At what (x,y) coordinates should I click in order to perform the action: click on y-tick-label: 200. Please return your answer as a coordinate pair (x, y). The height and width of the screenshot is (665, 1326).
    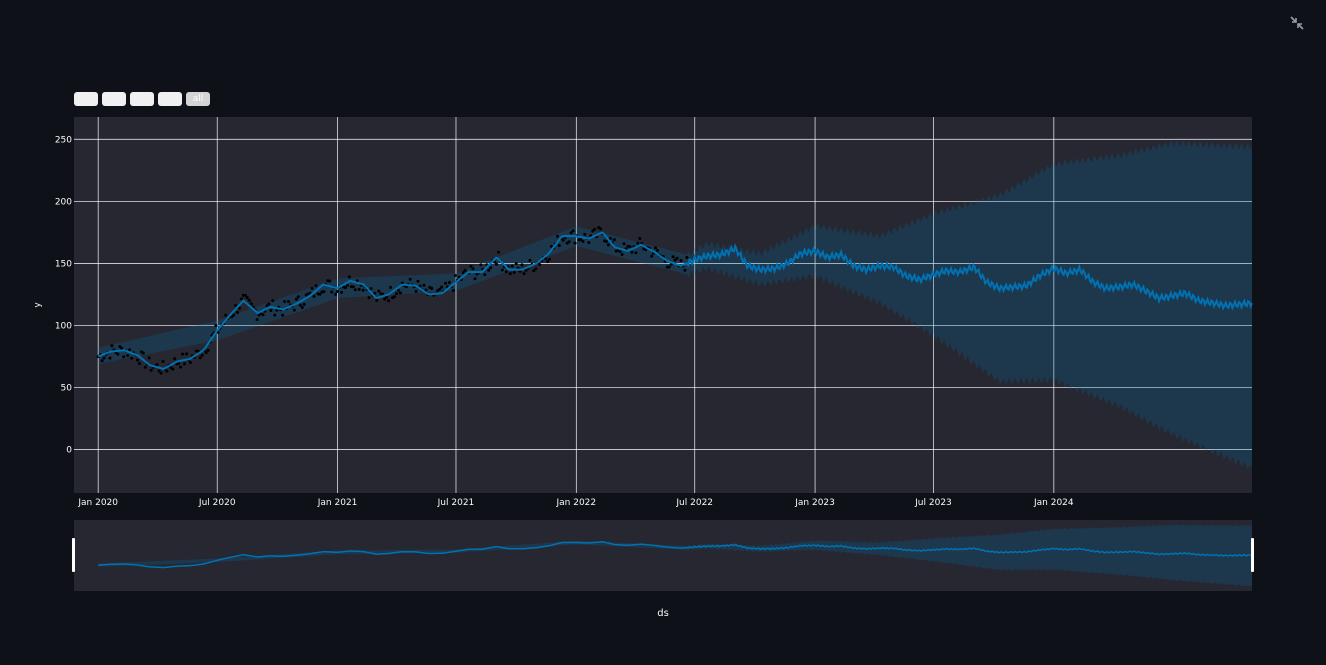
    Looking at the image, I should click on (63, 202).